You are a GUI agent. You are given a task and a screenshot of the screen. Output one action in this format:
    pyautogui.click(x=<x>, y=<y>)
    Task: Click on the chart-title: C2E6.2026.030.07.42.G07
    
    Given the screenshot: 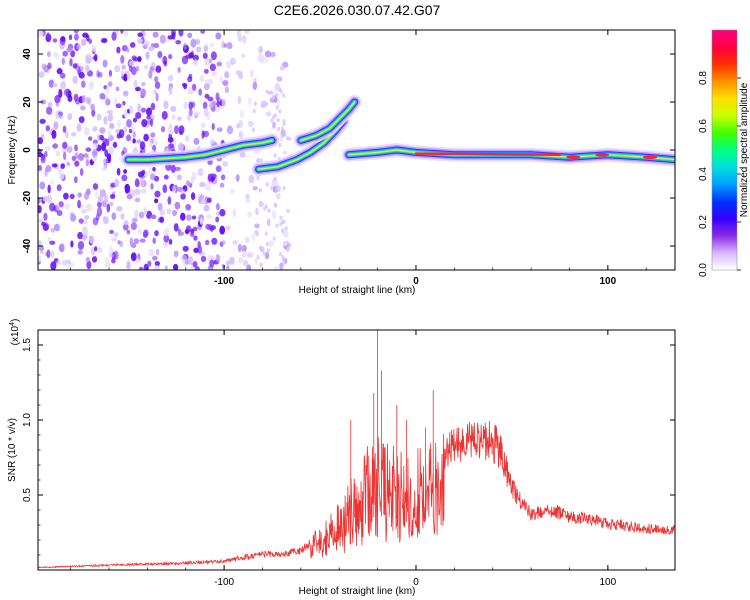 What is the action you would take?
    pyautogui.click(x=357, y=10)
    